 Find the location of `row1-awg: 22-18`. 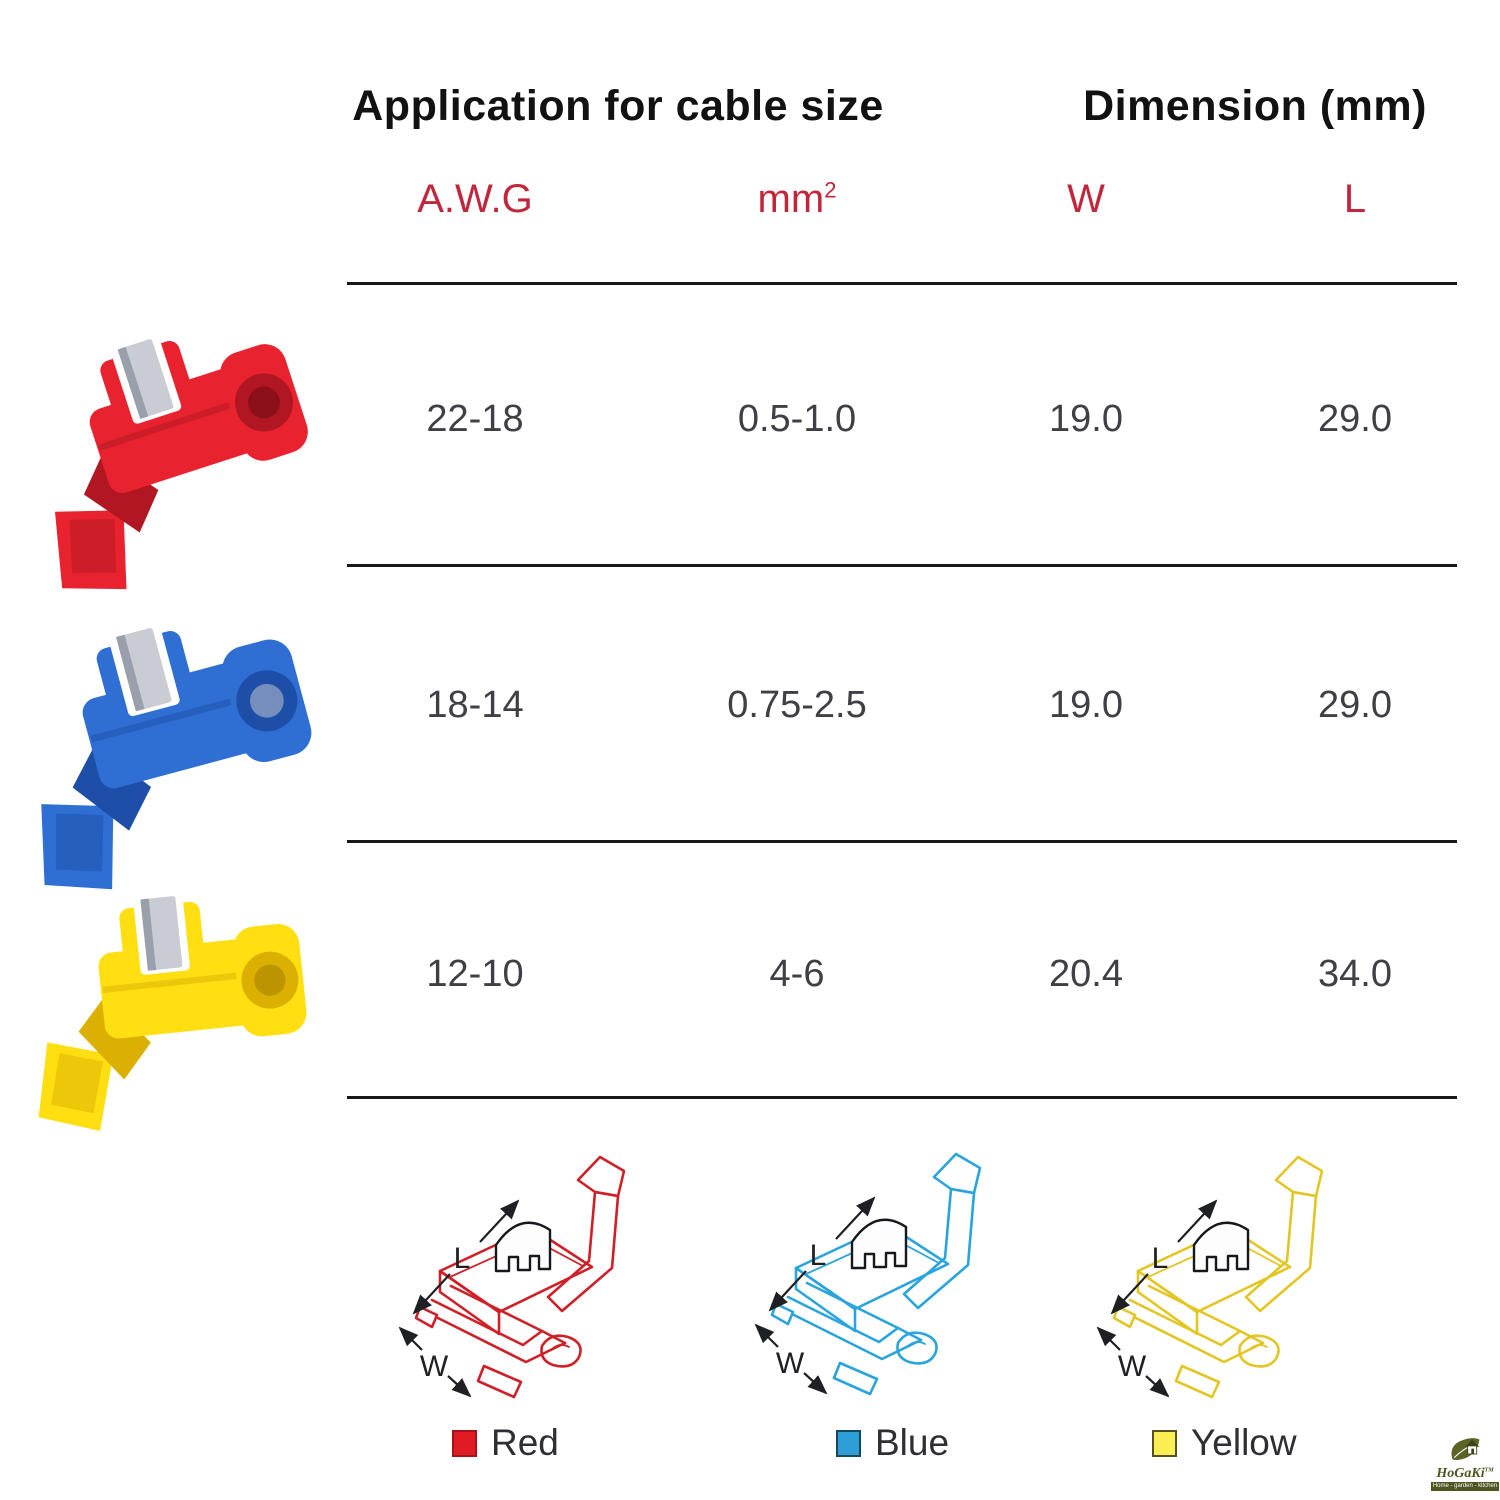

row1-awg: 22-18 is located at coordinates (475, 419).